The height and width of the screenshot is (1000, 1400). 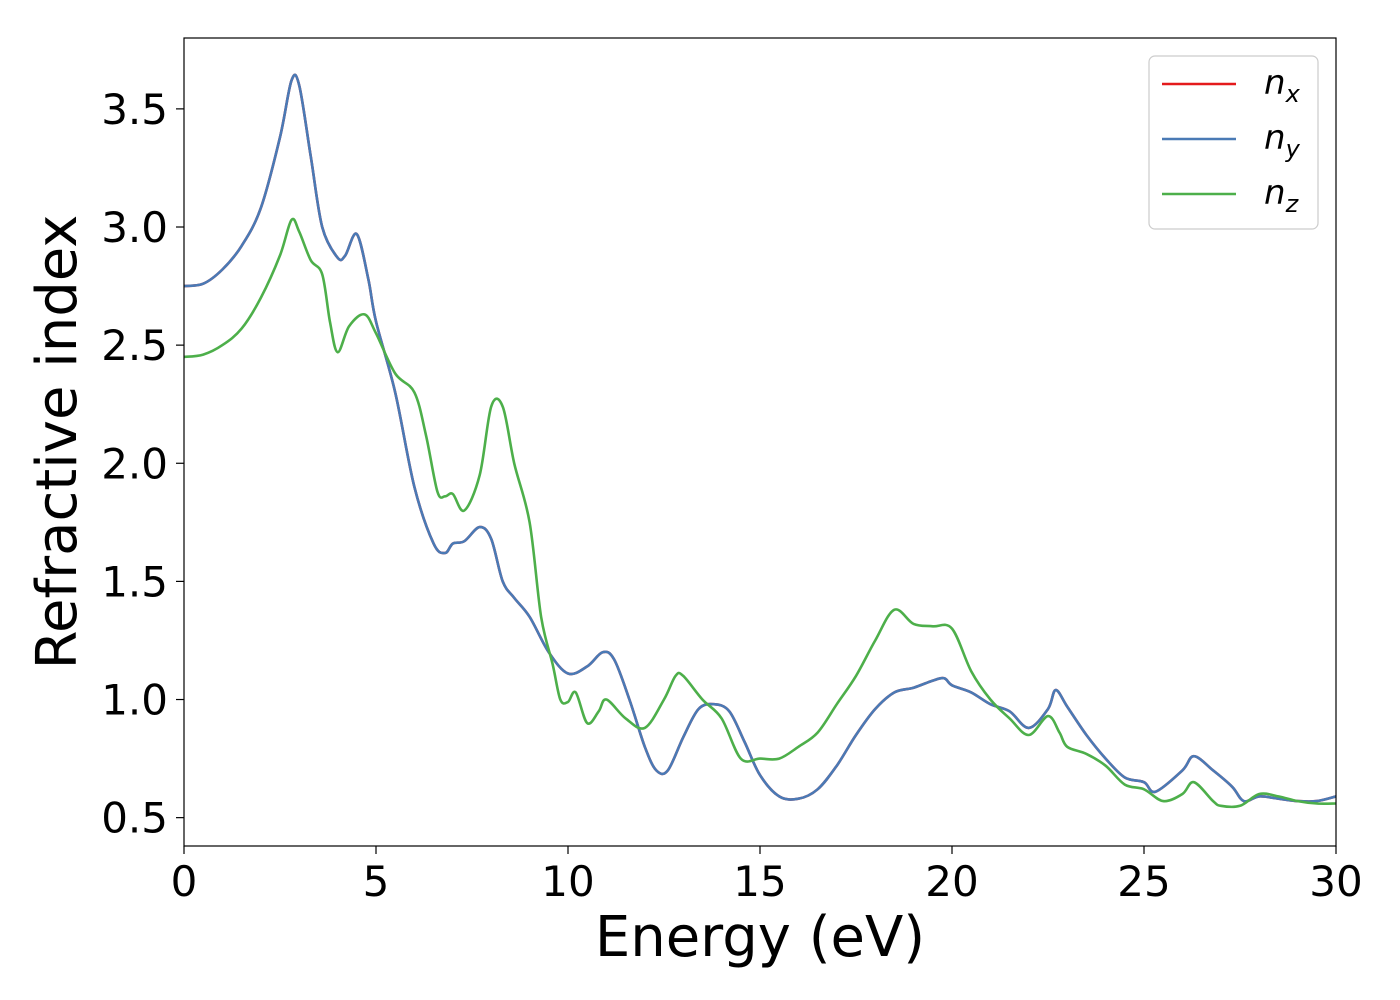 I want to click on y-tick-label: 3.0, so click(x=134, y=227).